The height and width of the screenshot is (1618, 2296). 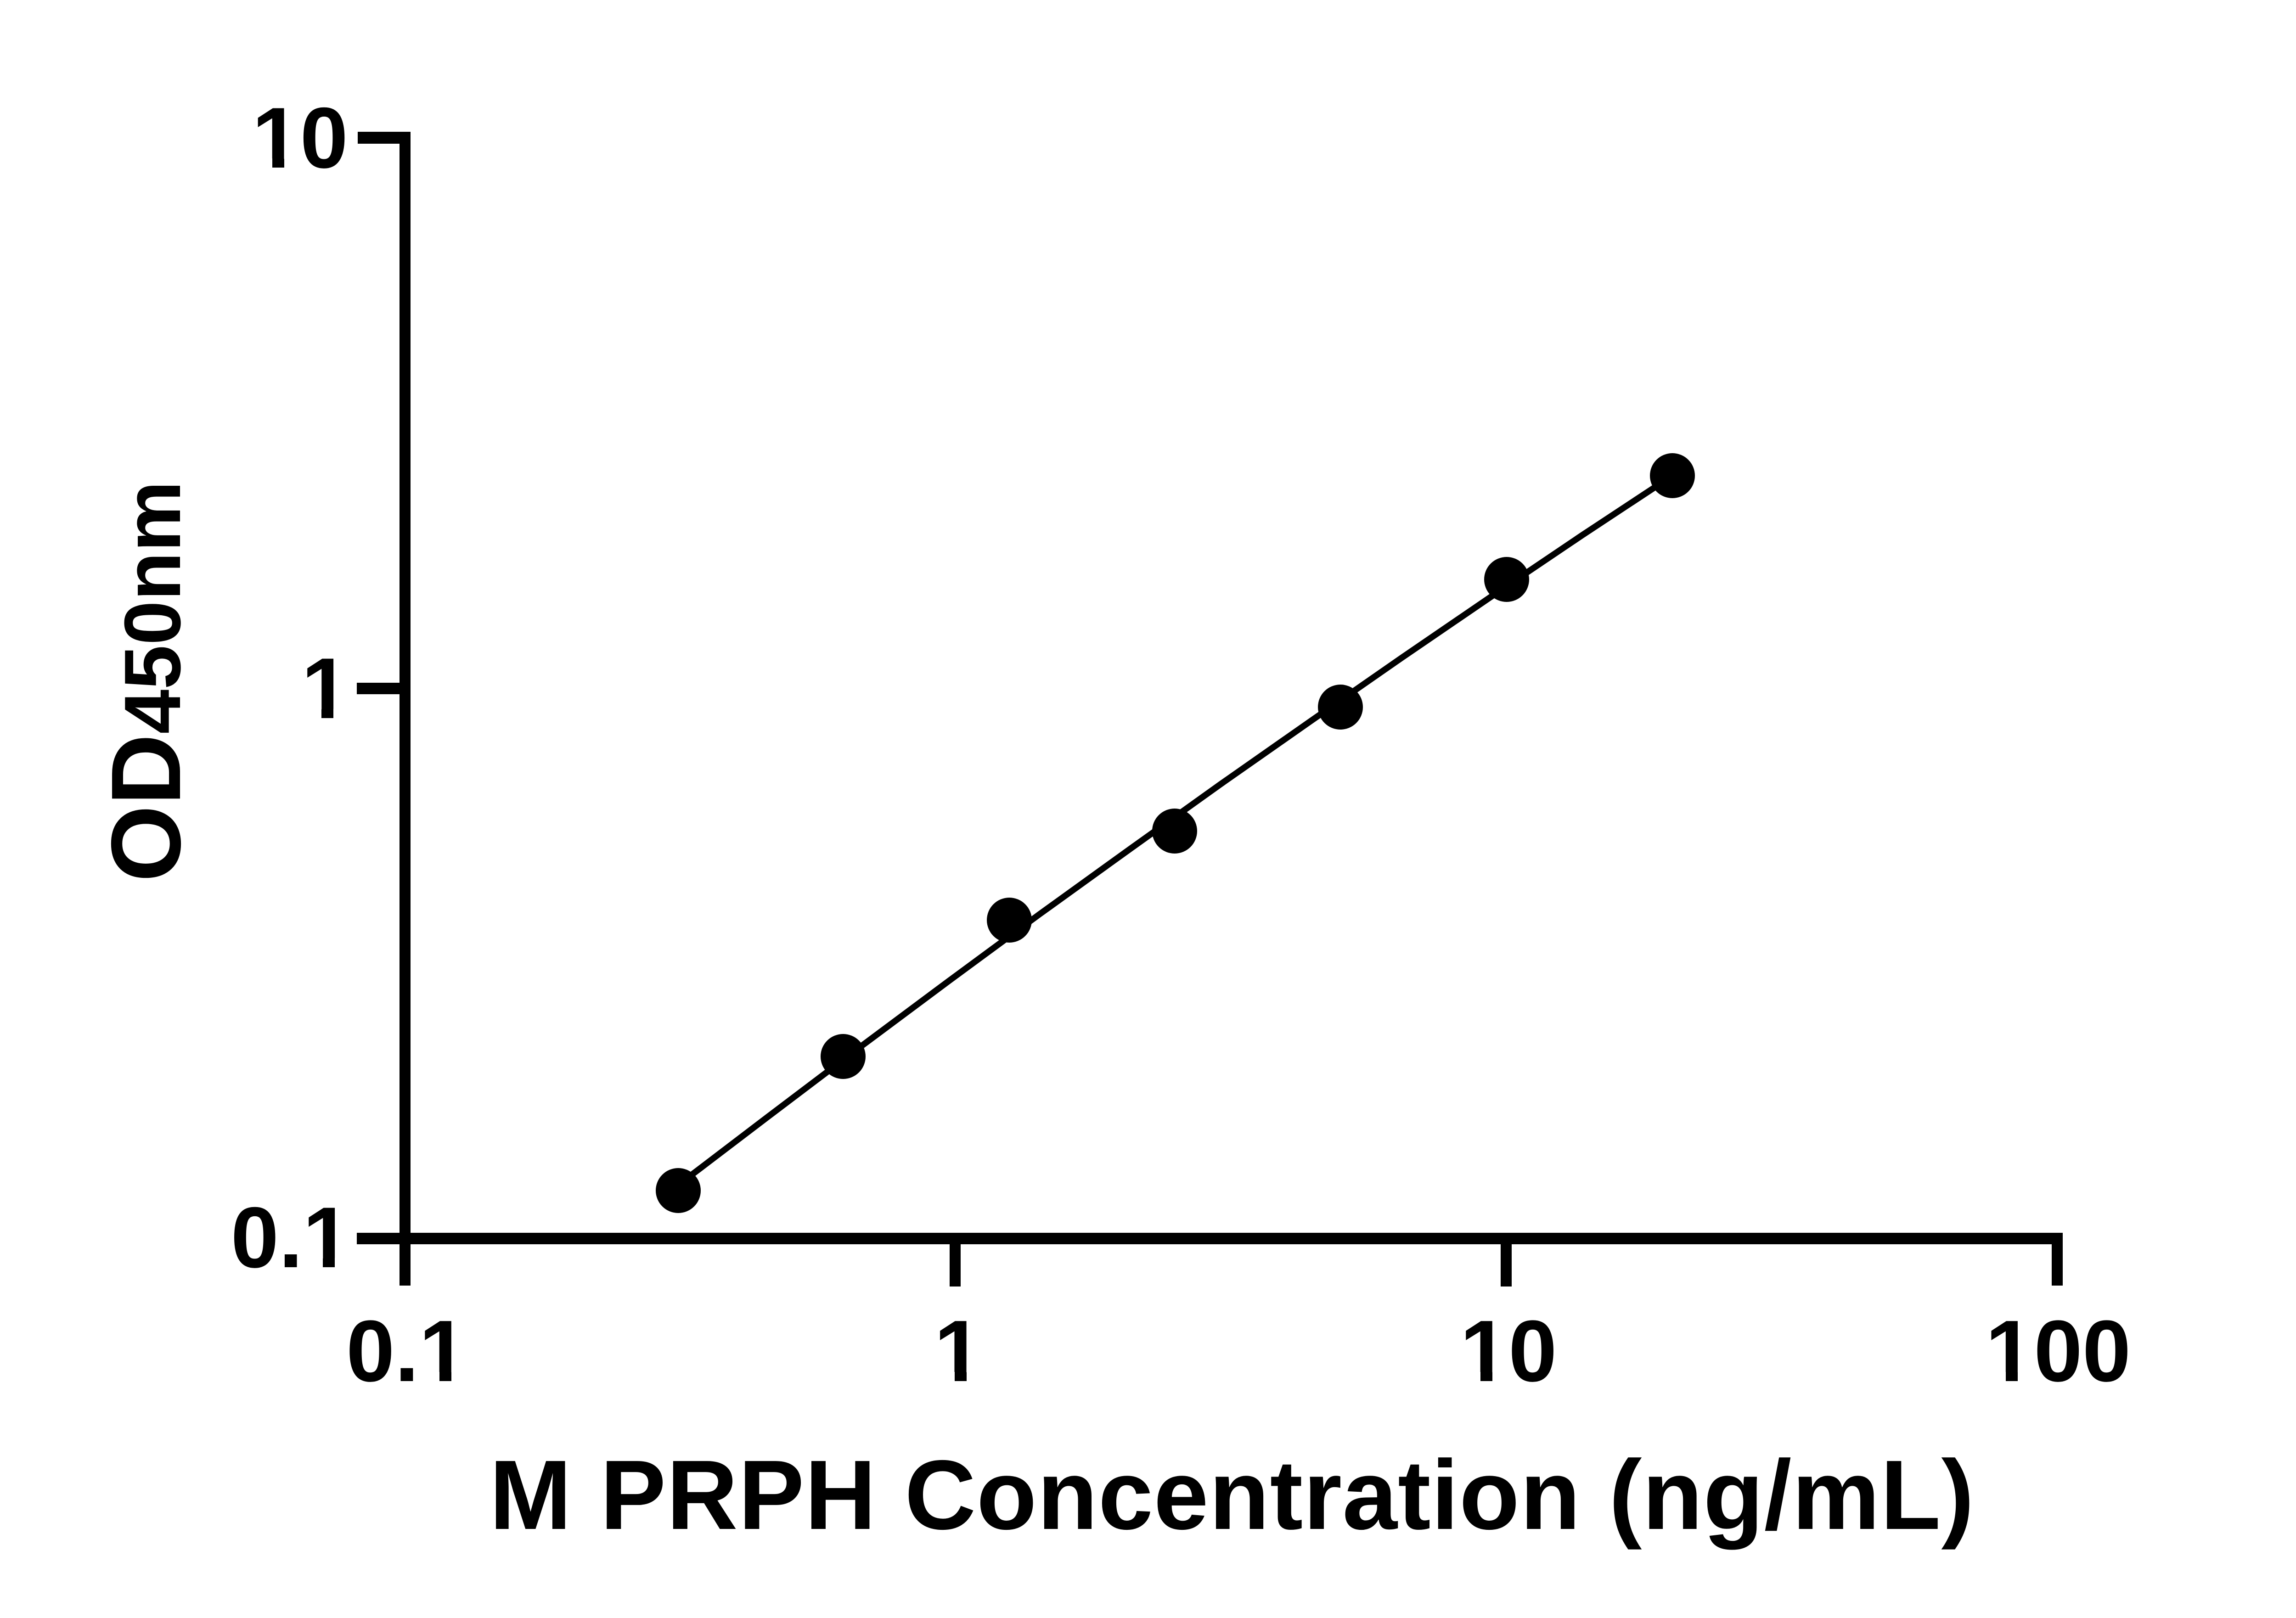 What do you see at coordinates (1232, 1494) in the screenshot?
I see `svg-text: M PRPH Concentration (ng/mL)` at bounding box center [1232, 1494].